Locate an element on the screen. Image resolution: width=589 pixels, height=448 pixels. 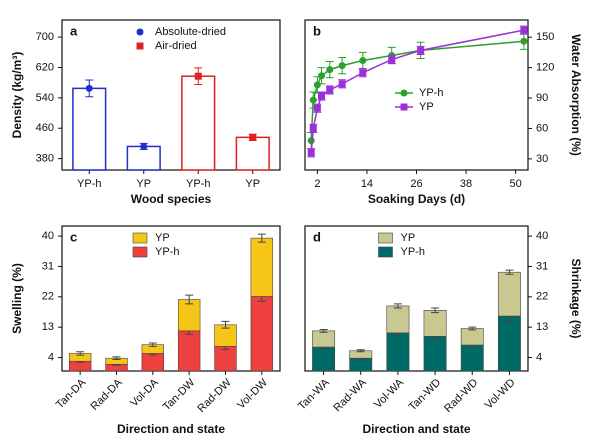
legend-label: Absolute-dried is located at coordinates (190, 32).